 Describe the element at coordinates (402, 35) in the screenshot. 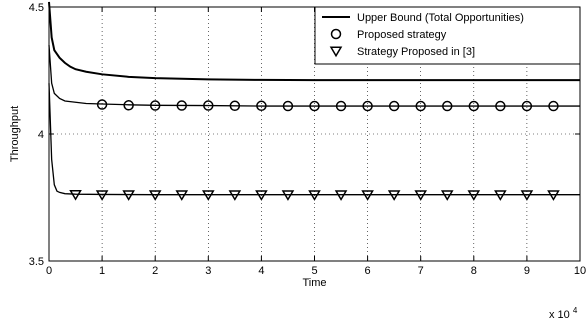

I see `legend-label-proposed-strategy: Proposed strategy` at that location.